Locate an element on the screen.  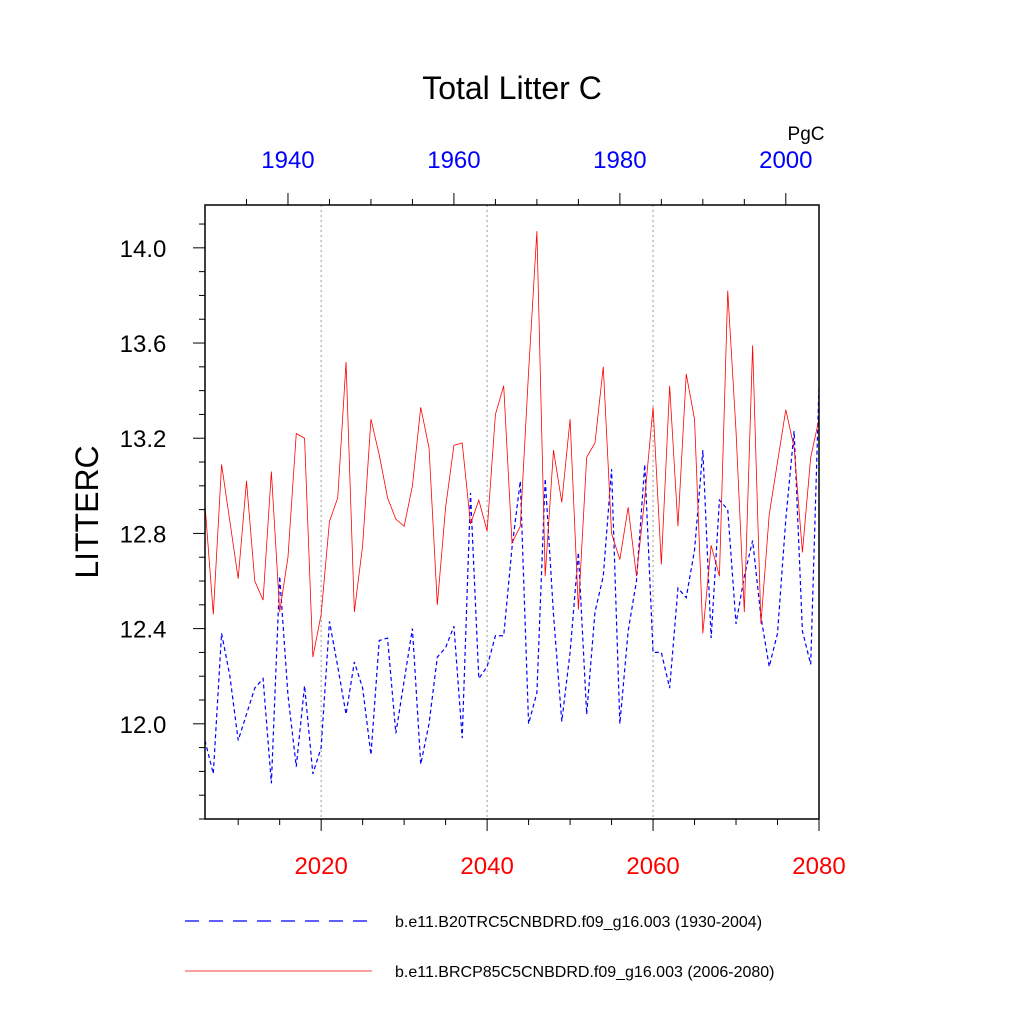
y-tick-label: 12.4 is located at coordinates (143, 630).